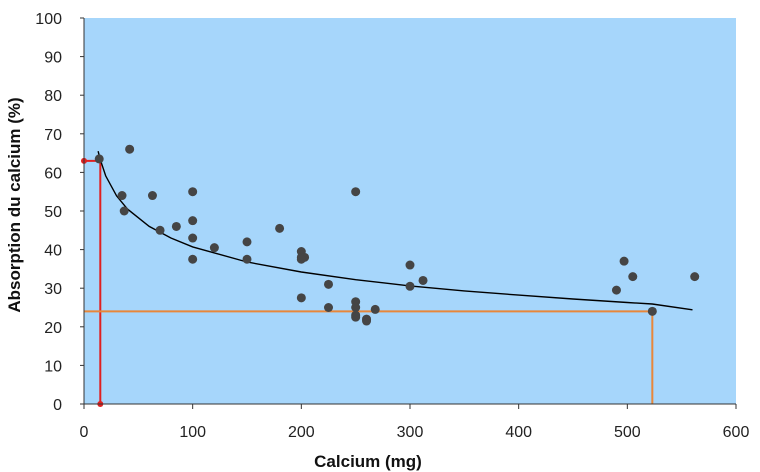 The width and height of the screenshot is (760, 472). Describe the element at coordinates (627, 432) in the screenshot. I see `x-tick-label: 500` at that location.